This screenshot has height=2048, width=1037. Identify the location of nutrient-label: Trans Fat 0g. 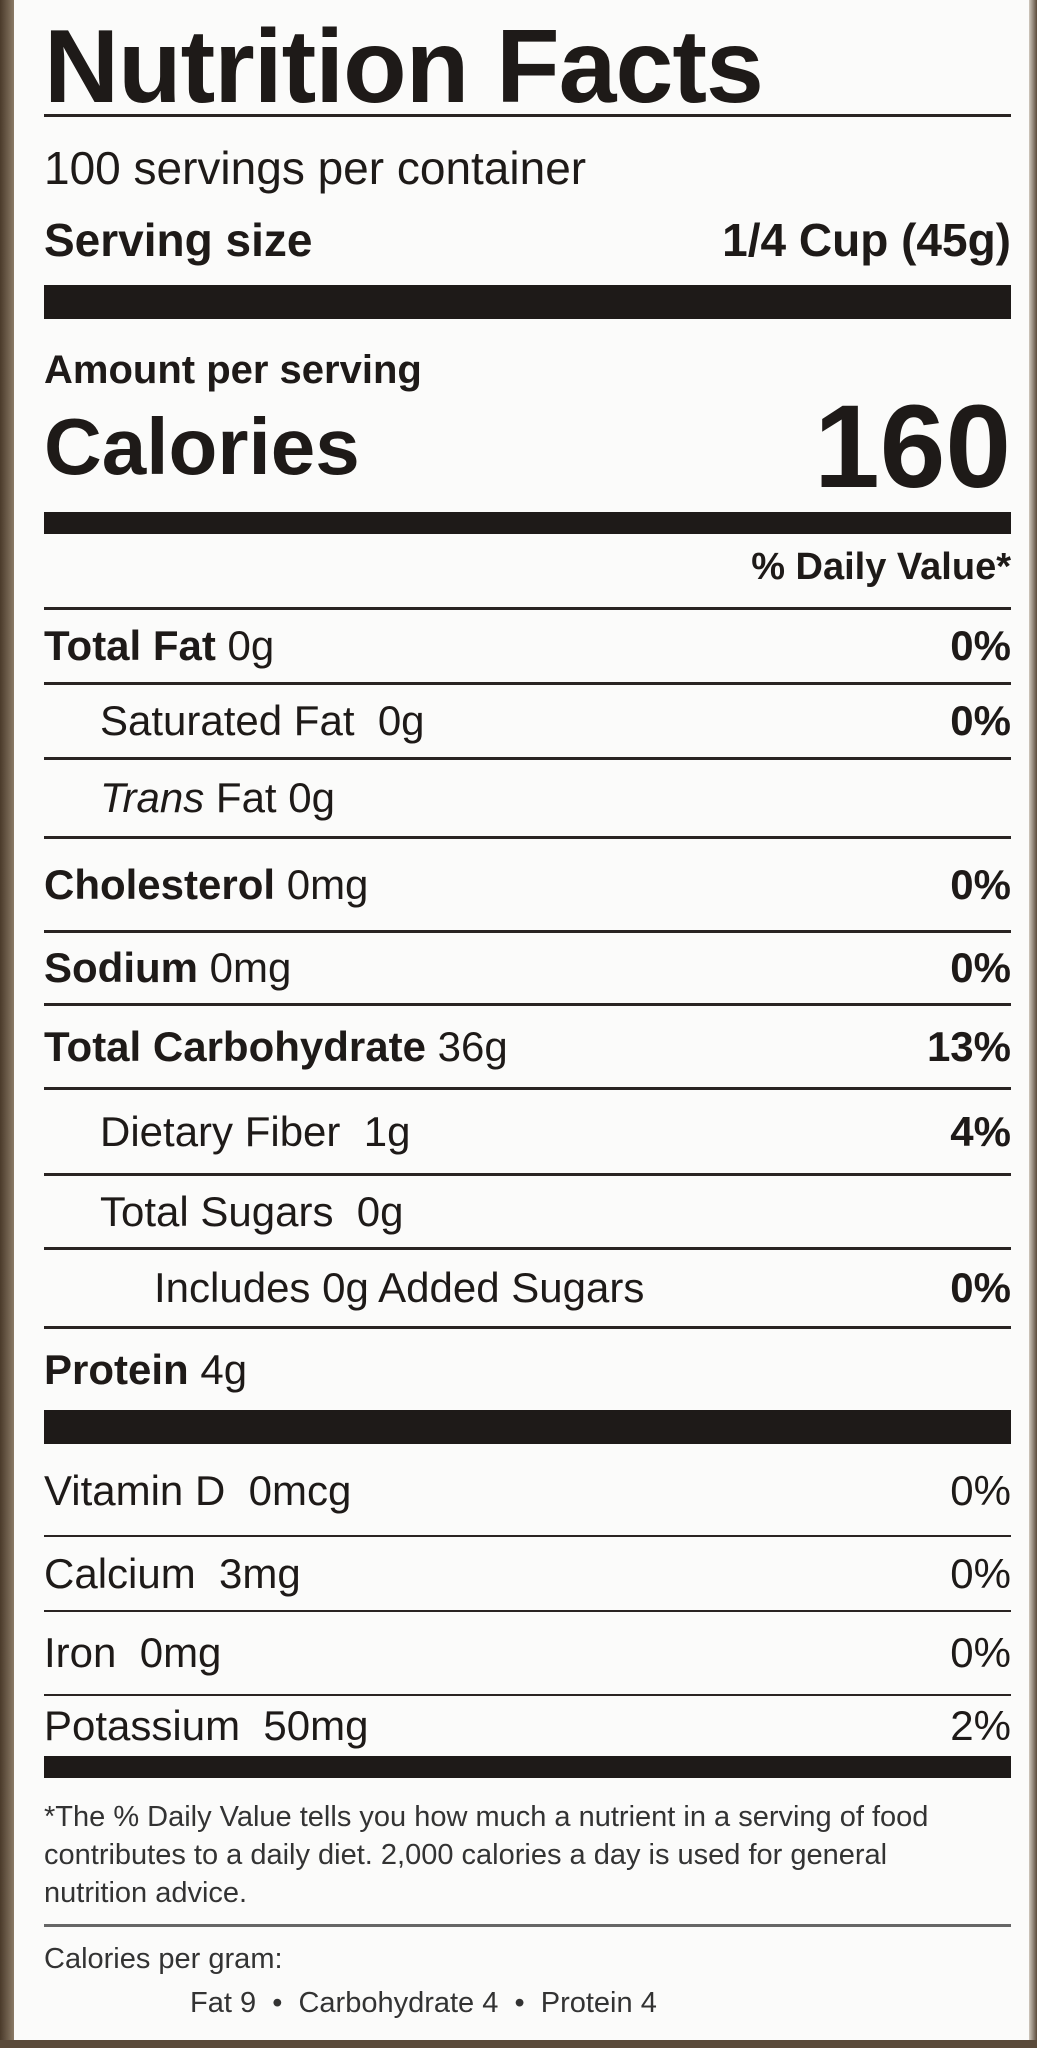
(189, 798).